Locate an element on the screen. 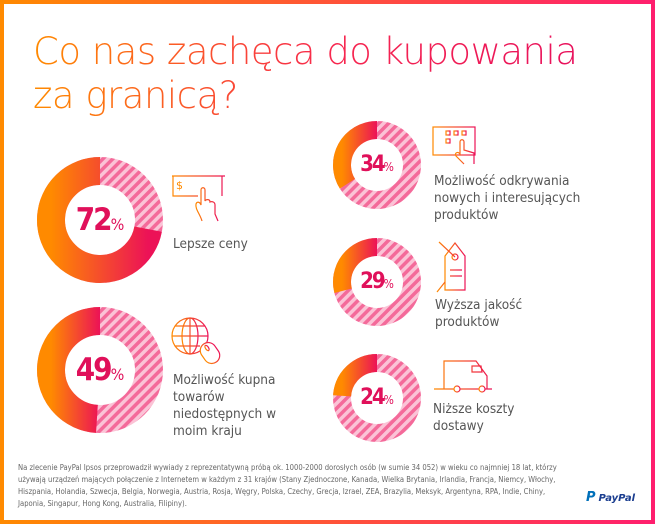 The height and width of the screenshot is (524, 655). label-line: moim kraju is located at coordinates (207, 431).